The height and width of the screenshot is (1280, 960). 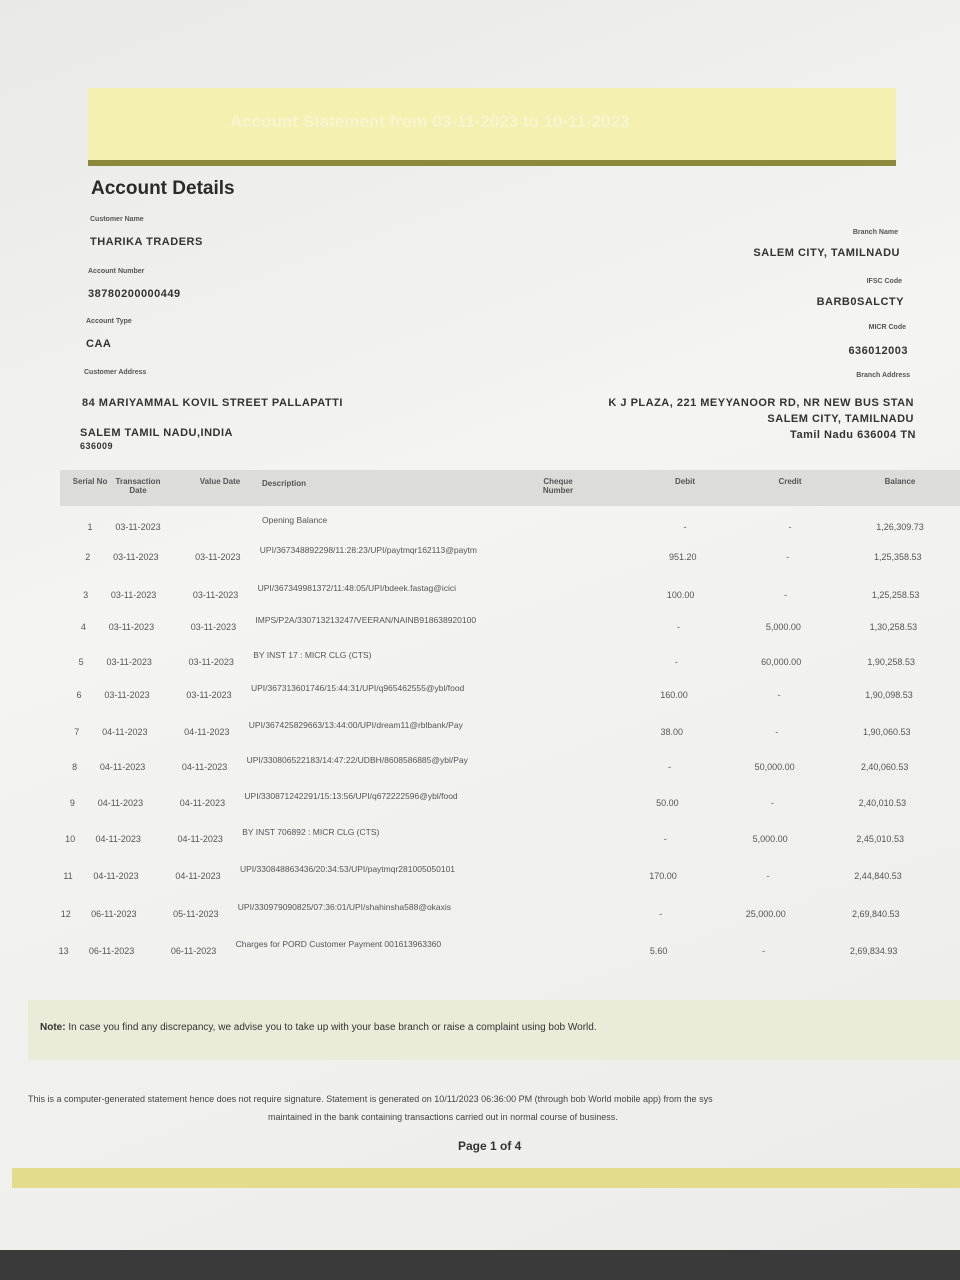 I want to click on field-value: SALEM TAMIL NADU,INDIA, so click(x=156, y=433).